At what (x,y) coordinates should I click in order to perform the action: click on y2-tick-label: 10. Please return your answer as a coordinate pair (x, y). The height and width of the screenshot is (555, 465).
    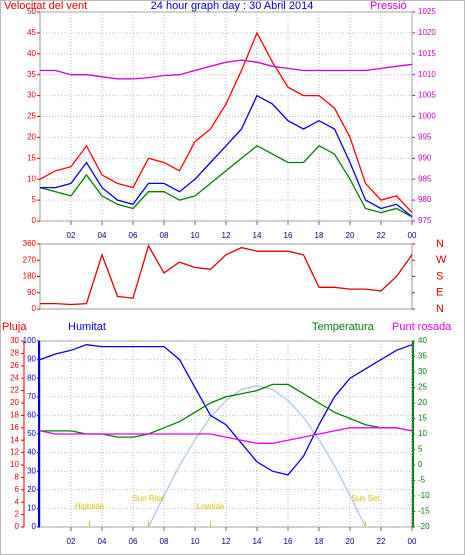
    Looking at the image, I should click on (422, 433).